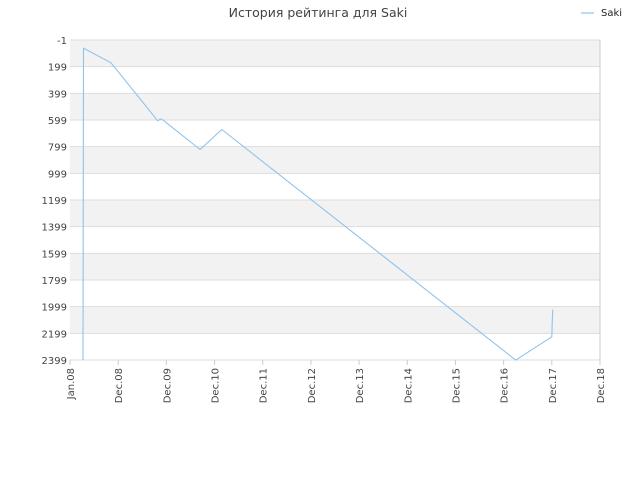 The image size is (640, 480). I want to click on y-tick-label: 1199, so click(54, 201).